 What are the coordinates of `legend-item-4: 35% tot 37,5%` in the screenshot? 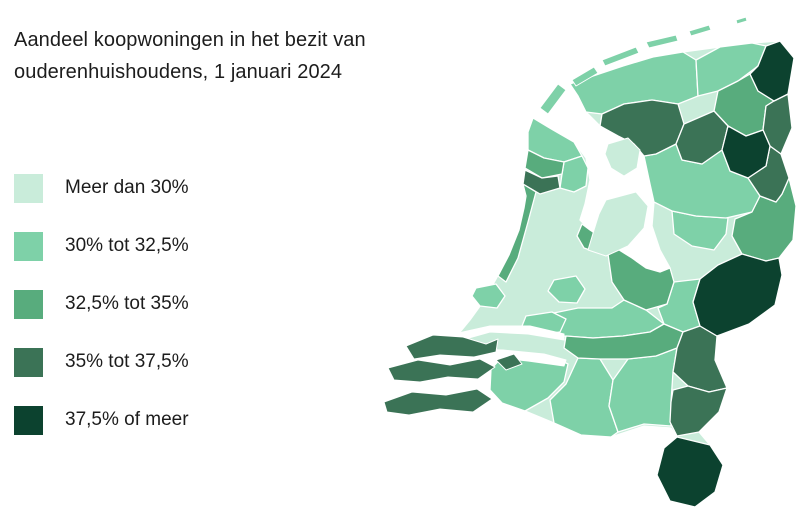 It's located at (101, 362).